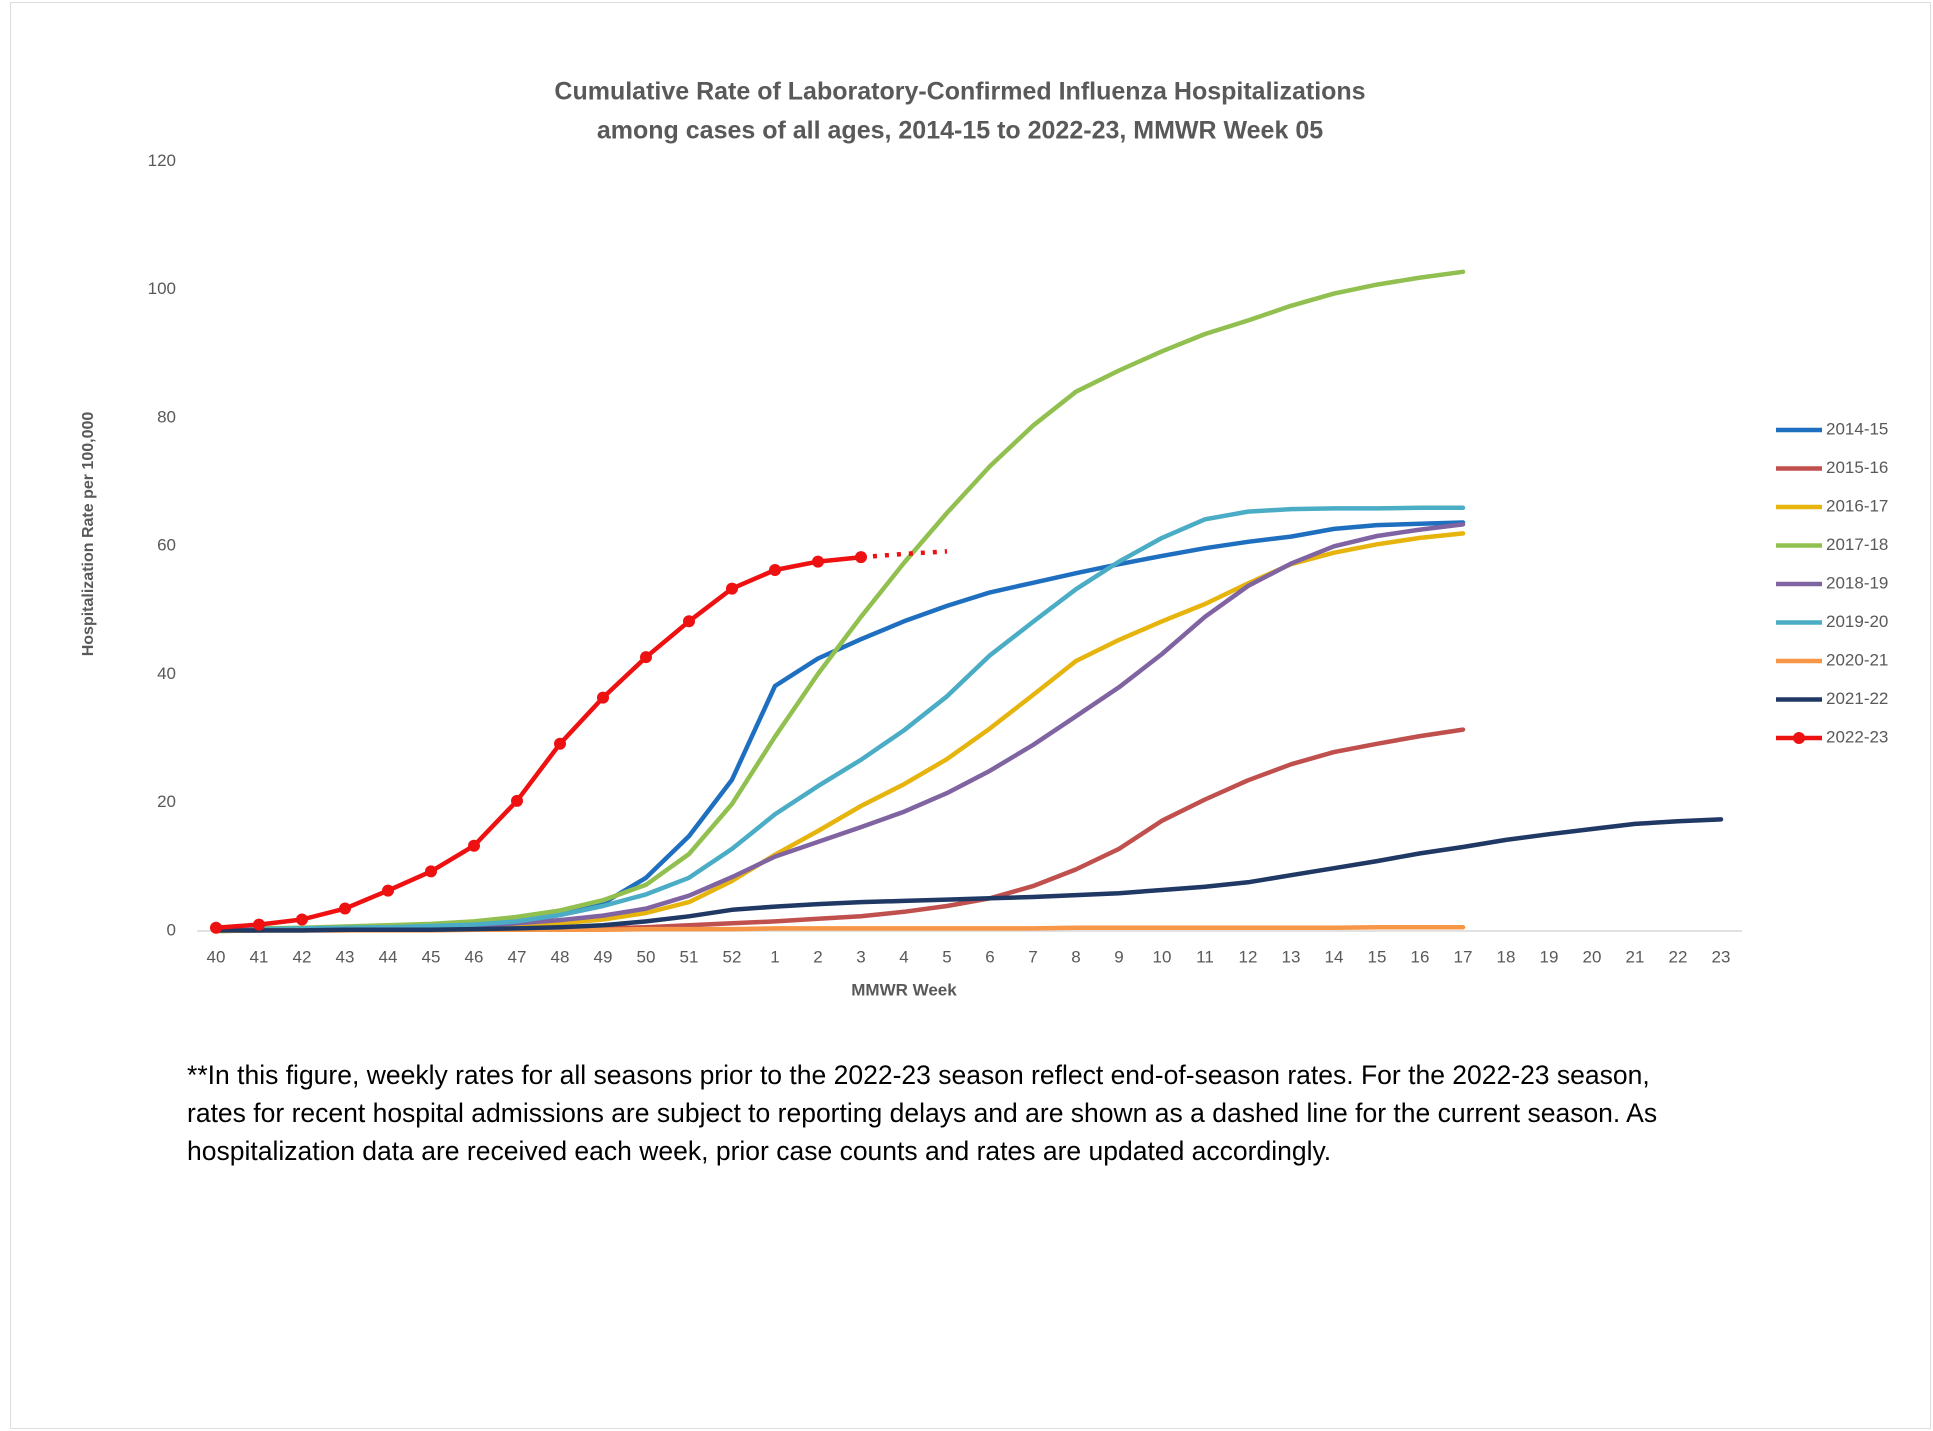  Describe the element at coordinates (1334, 956) in the screenshot. I see `x-tick-label: 14` at that location.